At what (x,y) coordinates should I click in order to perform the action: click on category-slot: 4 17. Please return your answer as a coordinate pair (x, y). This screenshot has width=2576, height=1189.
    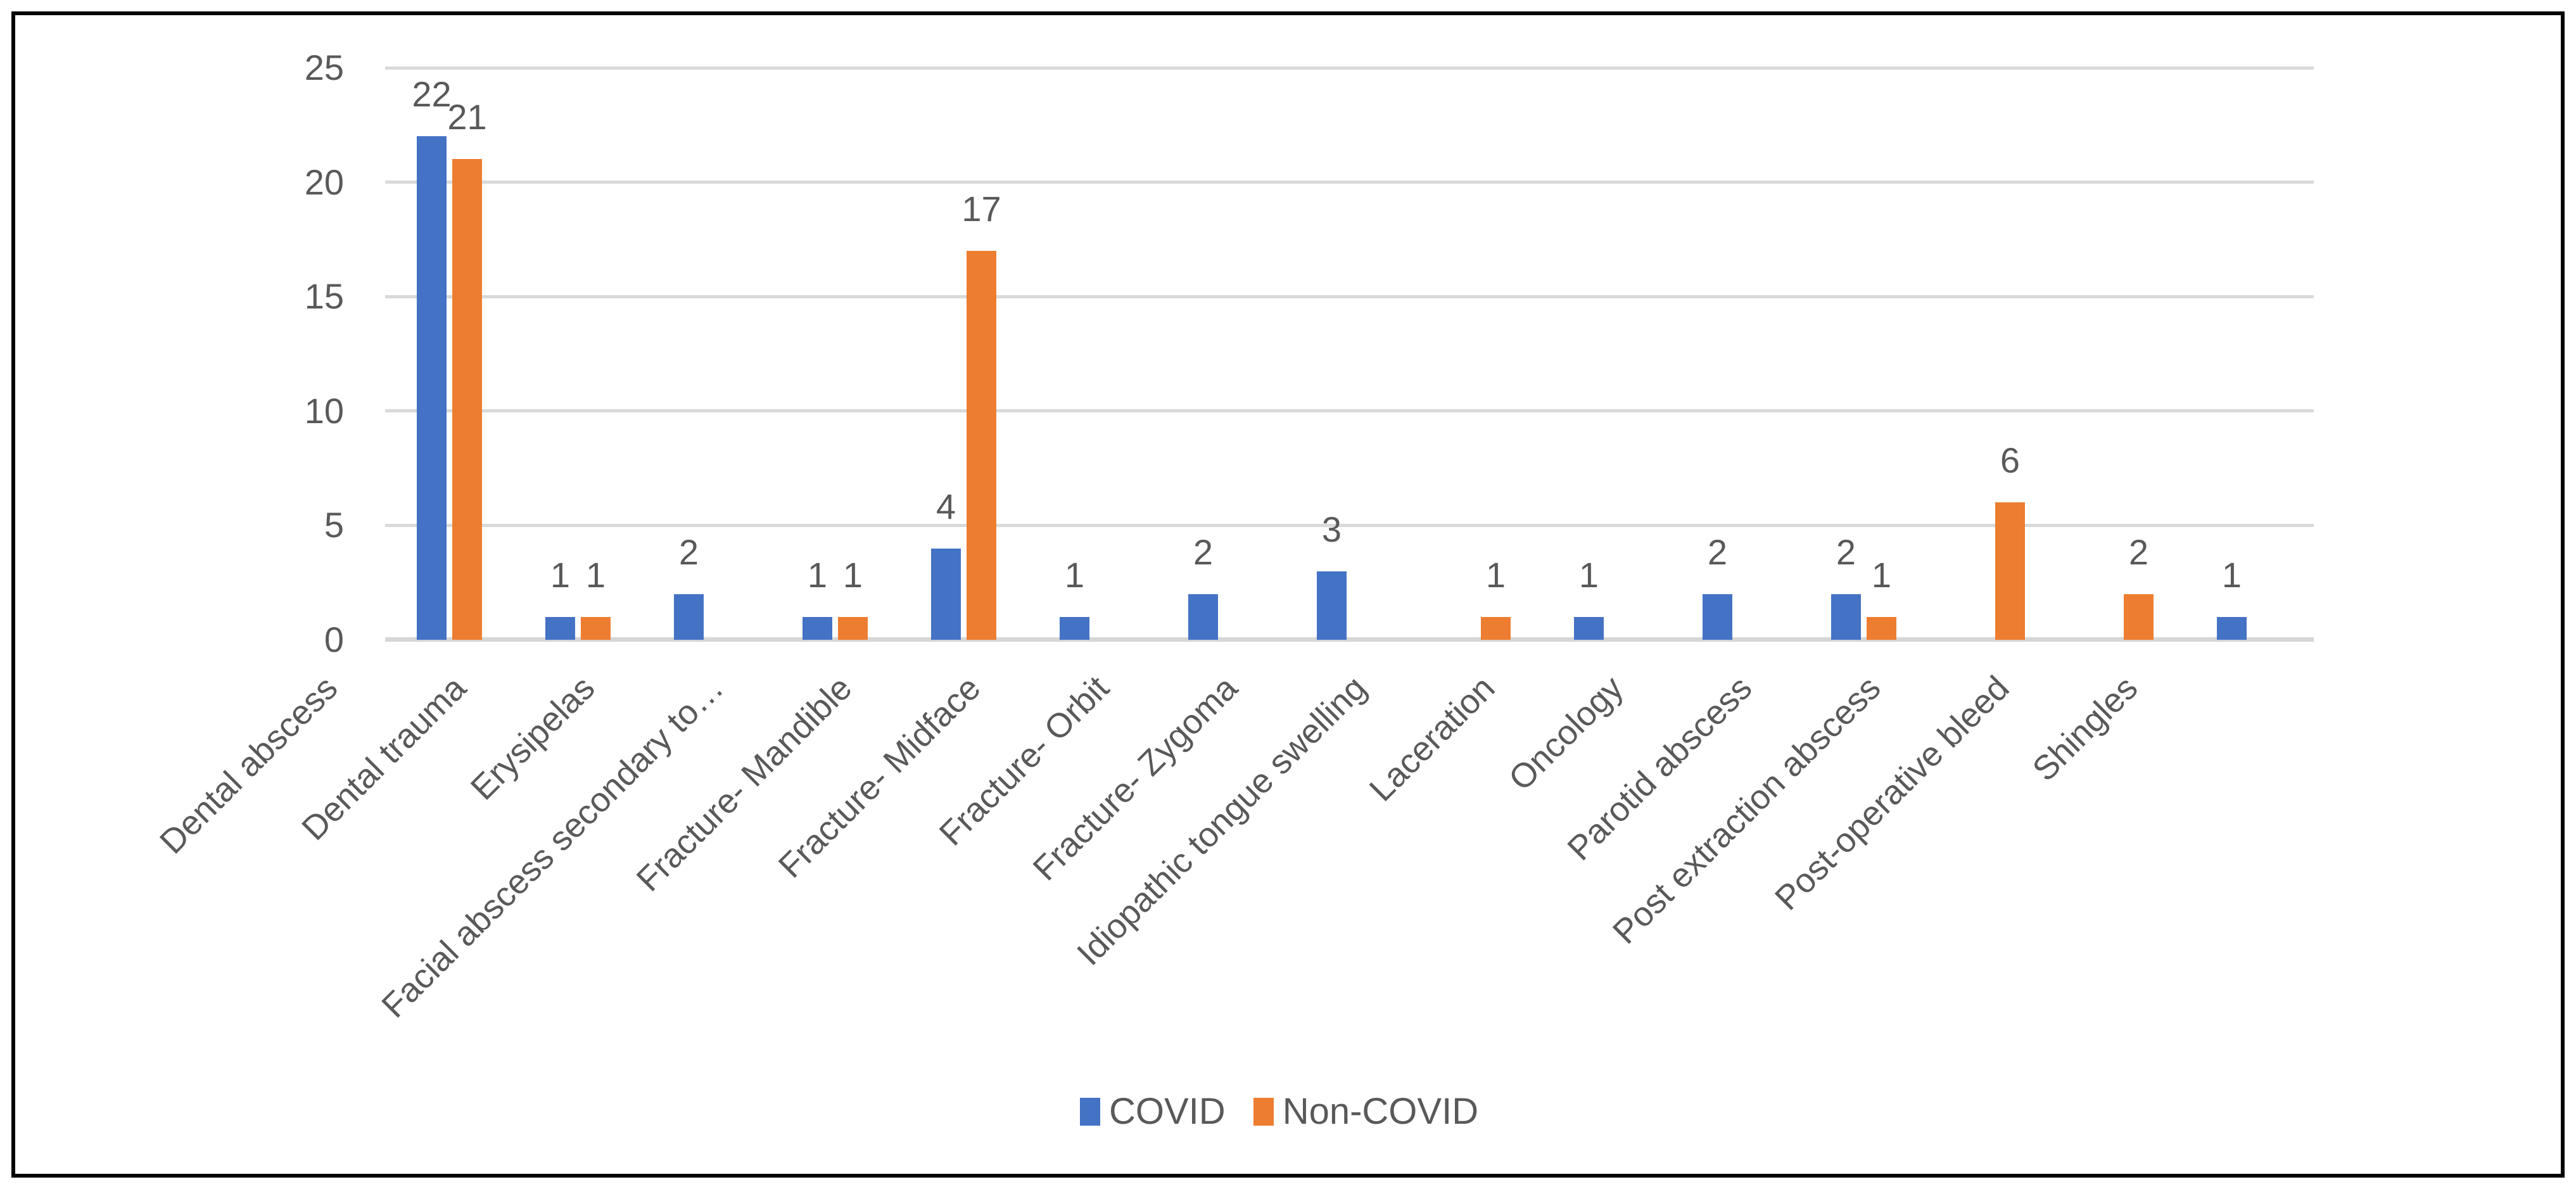
    Looking at the image, I should click on (963, 354).